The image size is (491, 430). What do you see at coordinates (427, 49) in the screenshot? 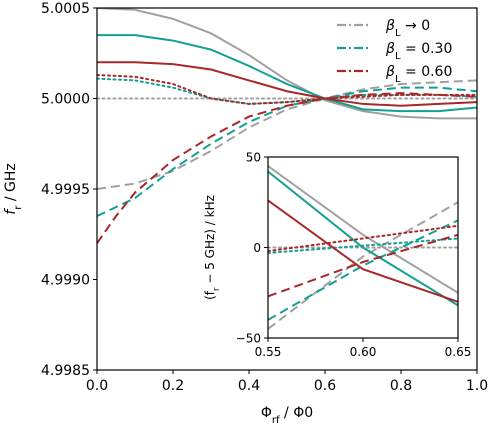
I see `legend-label-part: = 0.30` at bounding box center [427, 49].